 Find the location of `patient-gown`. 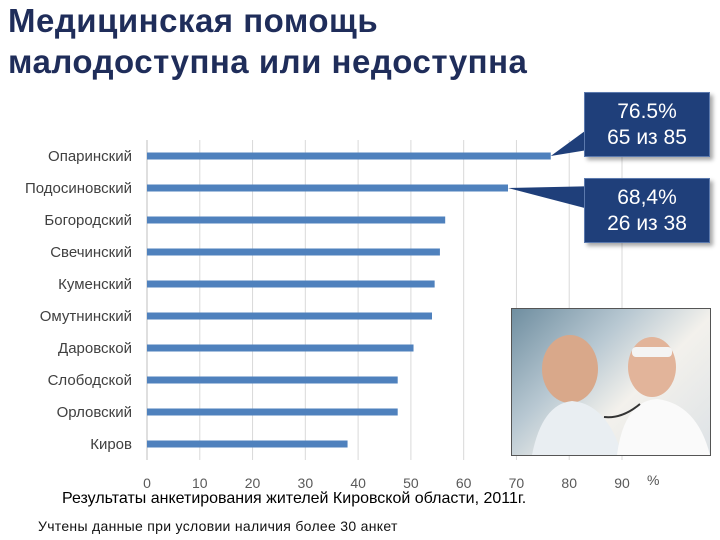

patient-gown is located at coordinates (577, 428).